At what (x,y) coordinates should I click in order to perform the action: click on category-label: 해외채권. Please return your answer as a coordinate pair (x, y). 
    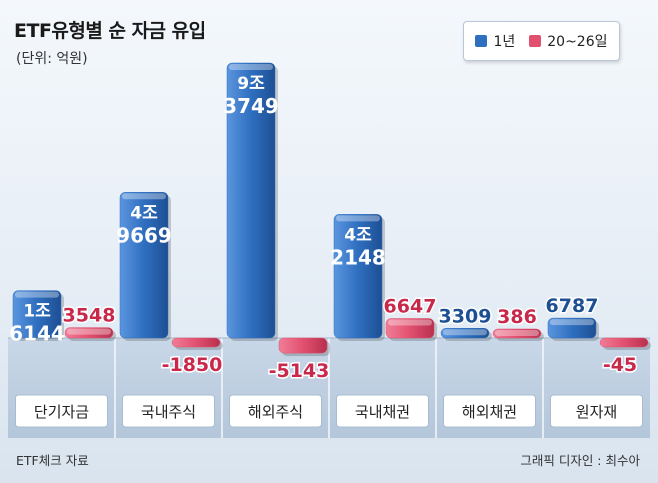
    Looking at the image, I should click on (489, 412).